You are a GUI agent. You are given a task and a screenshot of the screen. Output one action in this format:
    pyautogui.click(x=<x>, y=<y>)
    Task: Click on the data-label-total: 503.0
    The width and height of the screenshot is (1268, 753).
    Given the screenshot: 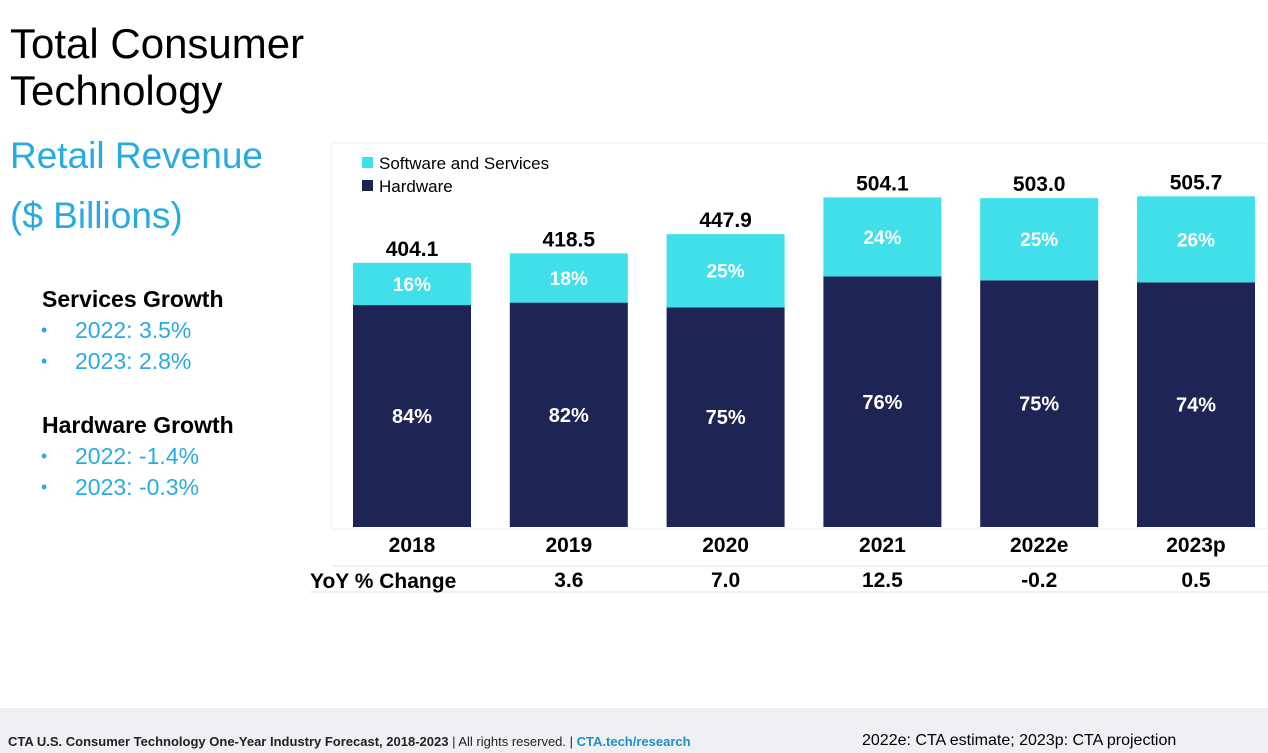 What is the action you would take?
    pyautogui.click(x=1039, y=184)
    